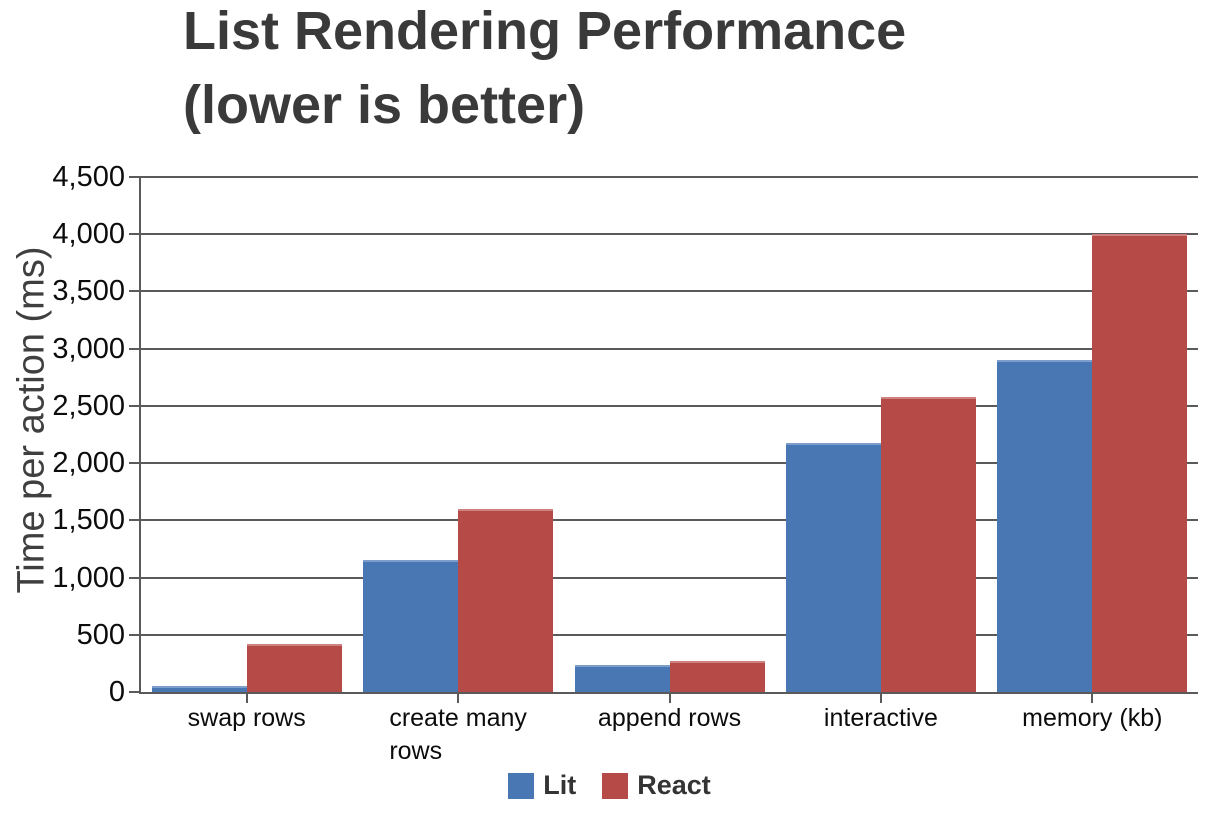  I want to click on y-tick-label: 4,000, so click(88, 234).